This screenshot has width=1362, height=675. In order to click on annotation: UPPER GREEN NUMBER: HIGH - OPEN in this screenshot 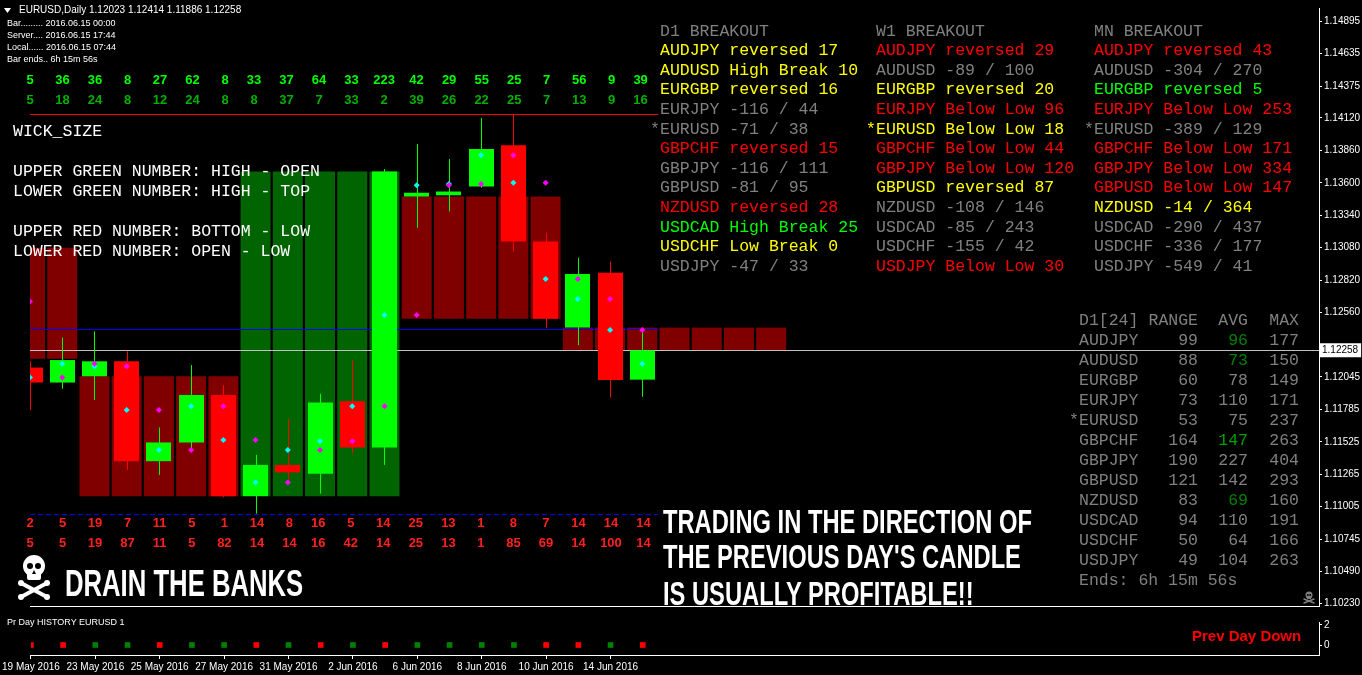, I will do `click(166, 171)`.